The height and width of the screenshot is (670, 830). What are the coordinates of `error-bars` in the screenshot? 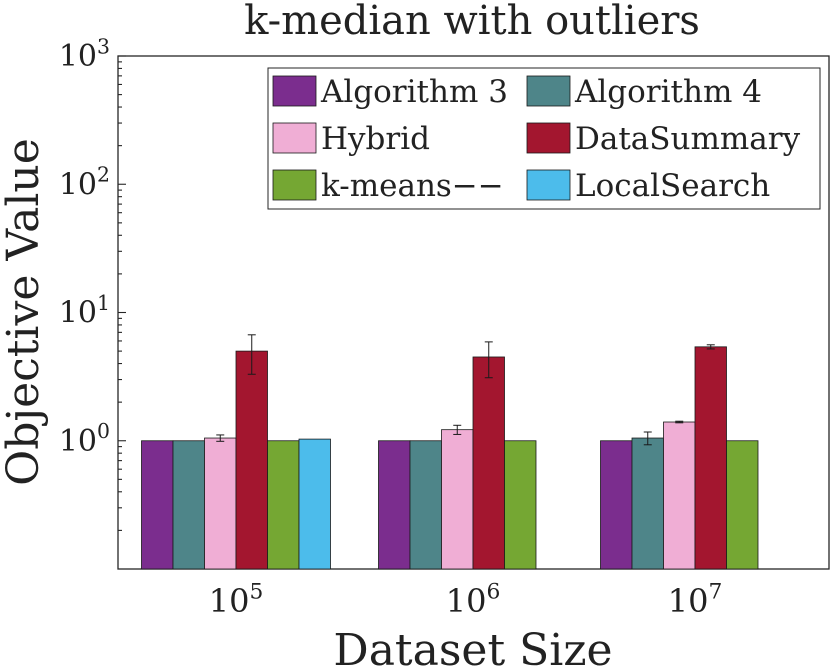 It's located at (465, 390).